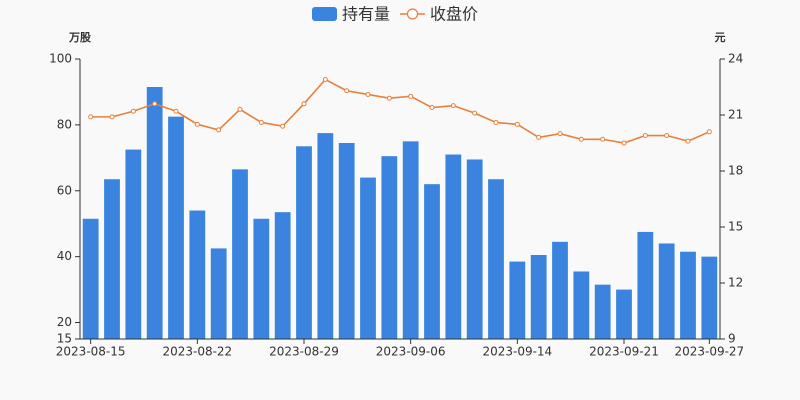 Image resolution: width=800 pixels, height=400 pixels. Describe the element at coordinates (64, 124) in the screenshot. I see `y-tick-label: 80` at that location.